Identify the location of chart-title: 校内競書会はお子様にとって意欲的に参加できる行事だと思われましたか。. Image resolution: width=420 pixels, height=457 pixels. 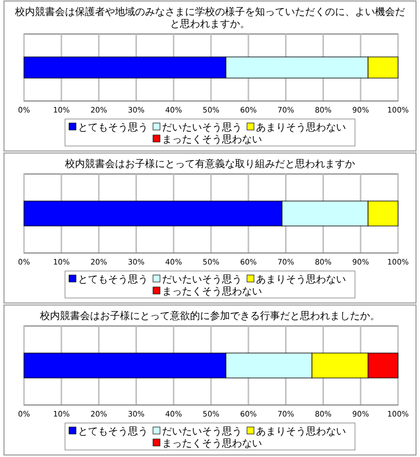
(209, 316).